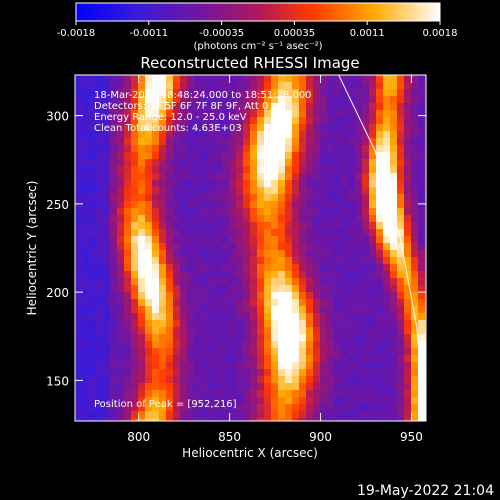  Describe the element at coordinates (294, 33) in the screenshot. I see `colorbar-tick-label: 0.00035` at that location.